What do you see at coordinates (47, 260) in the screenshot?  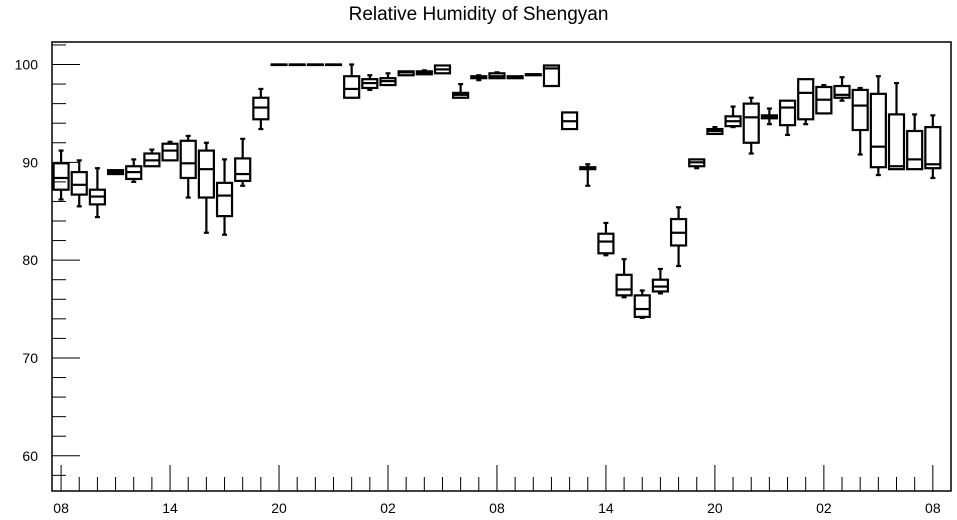 I see `y-axis: 60 70 80 90 100` at bounding box center [47, 260].